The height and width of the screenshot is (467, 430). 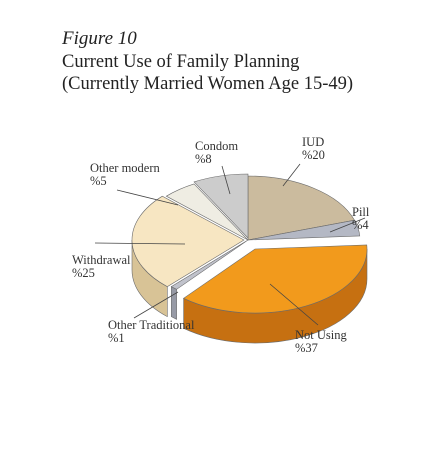 What do you see at coordinates (140, 243) in the screenshot?
I see `leader-withdrawal` at bounding box center [140, 243].